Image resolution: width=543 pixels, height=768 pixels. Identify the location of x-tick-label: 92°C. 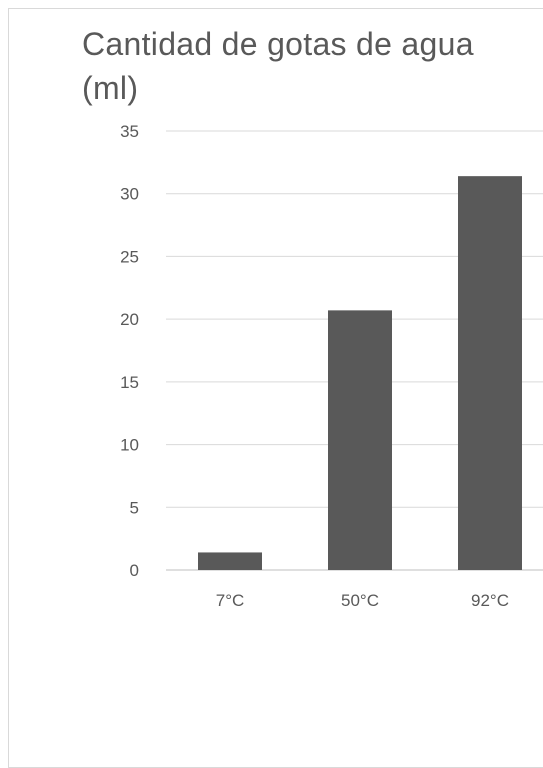
(490, 600).